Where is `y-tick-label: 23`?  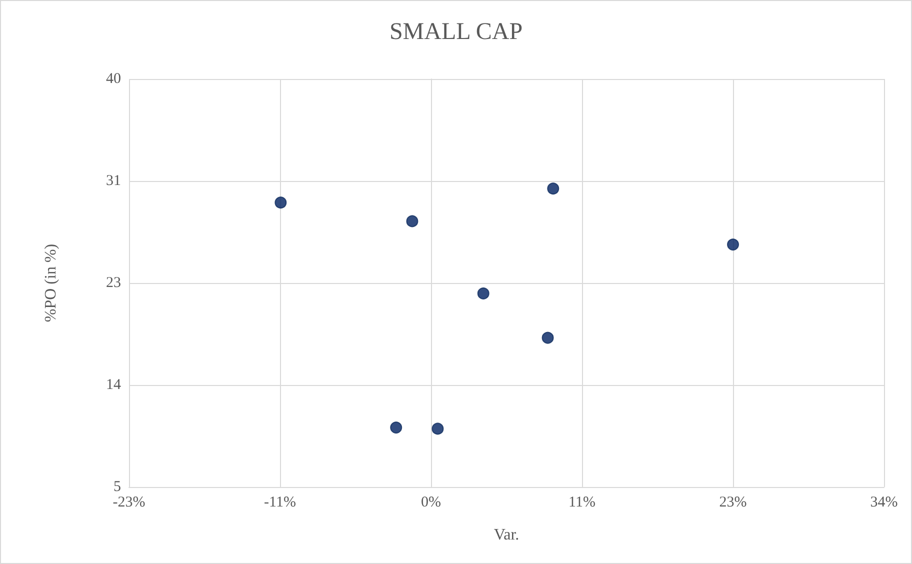 y-tick-label: 23 is located at coordinates (113, 283).